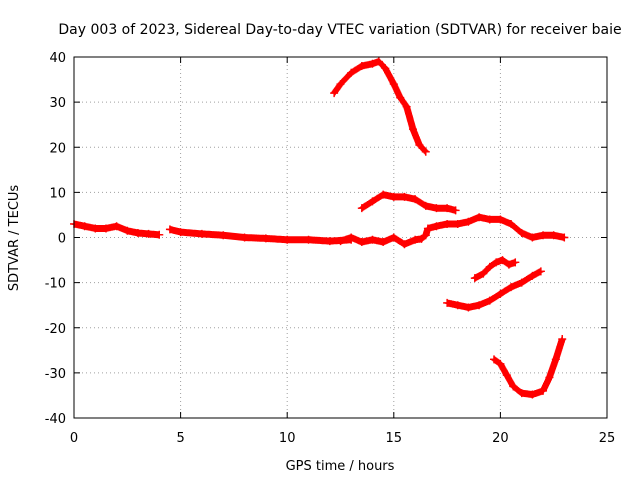 Image resolution: width=640 pixels, height=480 pixels. I want to click on y-tick-label: 30, so click(57, 103).